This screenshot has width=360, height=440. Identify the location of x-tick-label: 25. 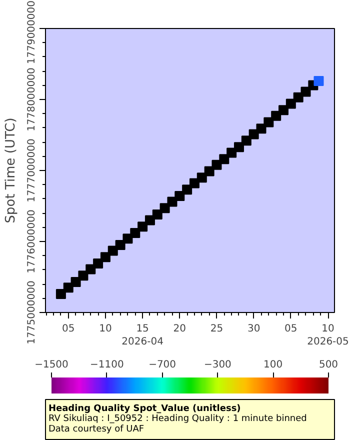
(217, 329).